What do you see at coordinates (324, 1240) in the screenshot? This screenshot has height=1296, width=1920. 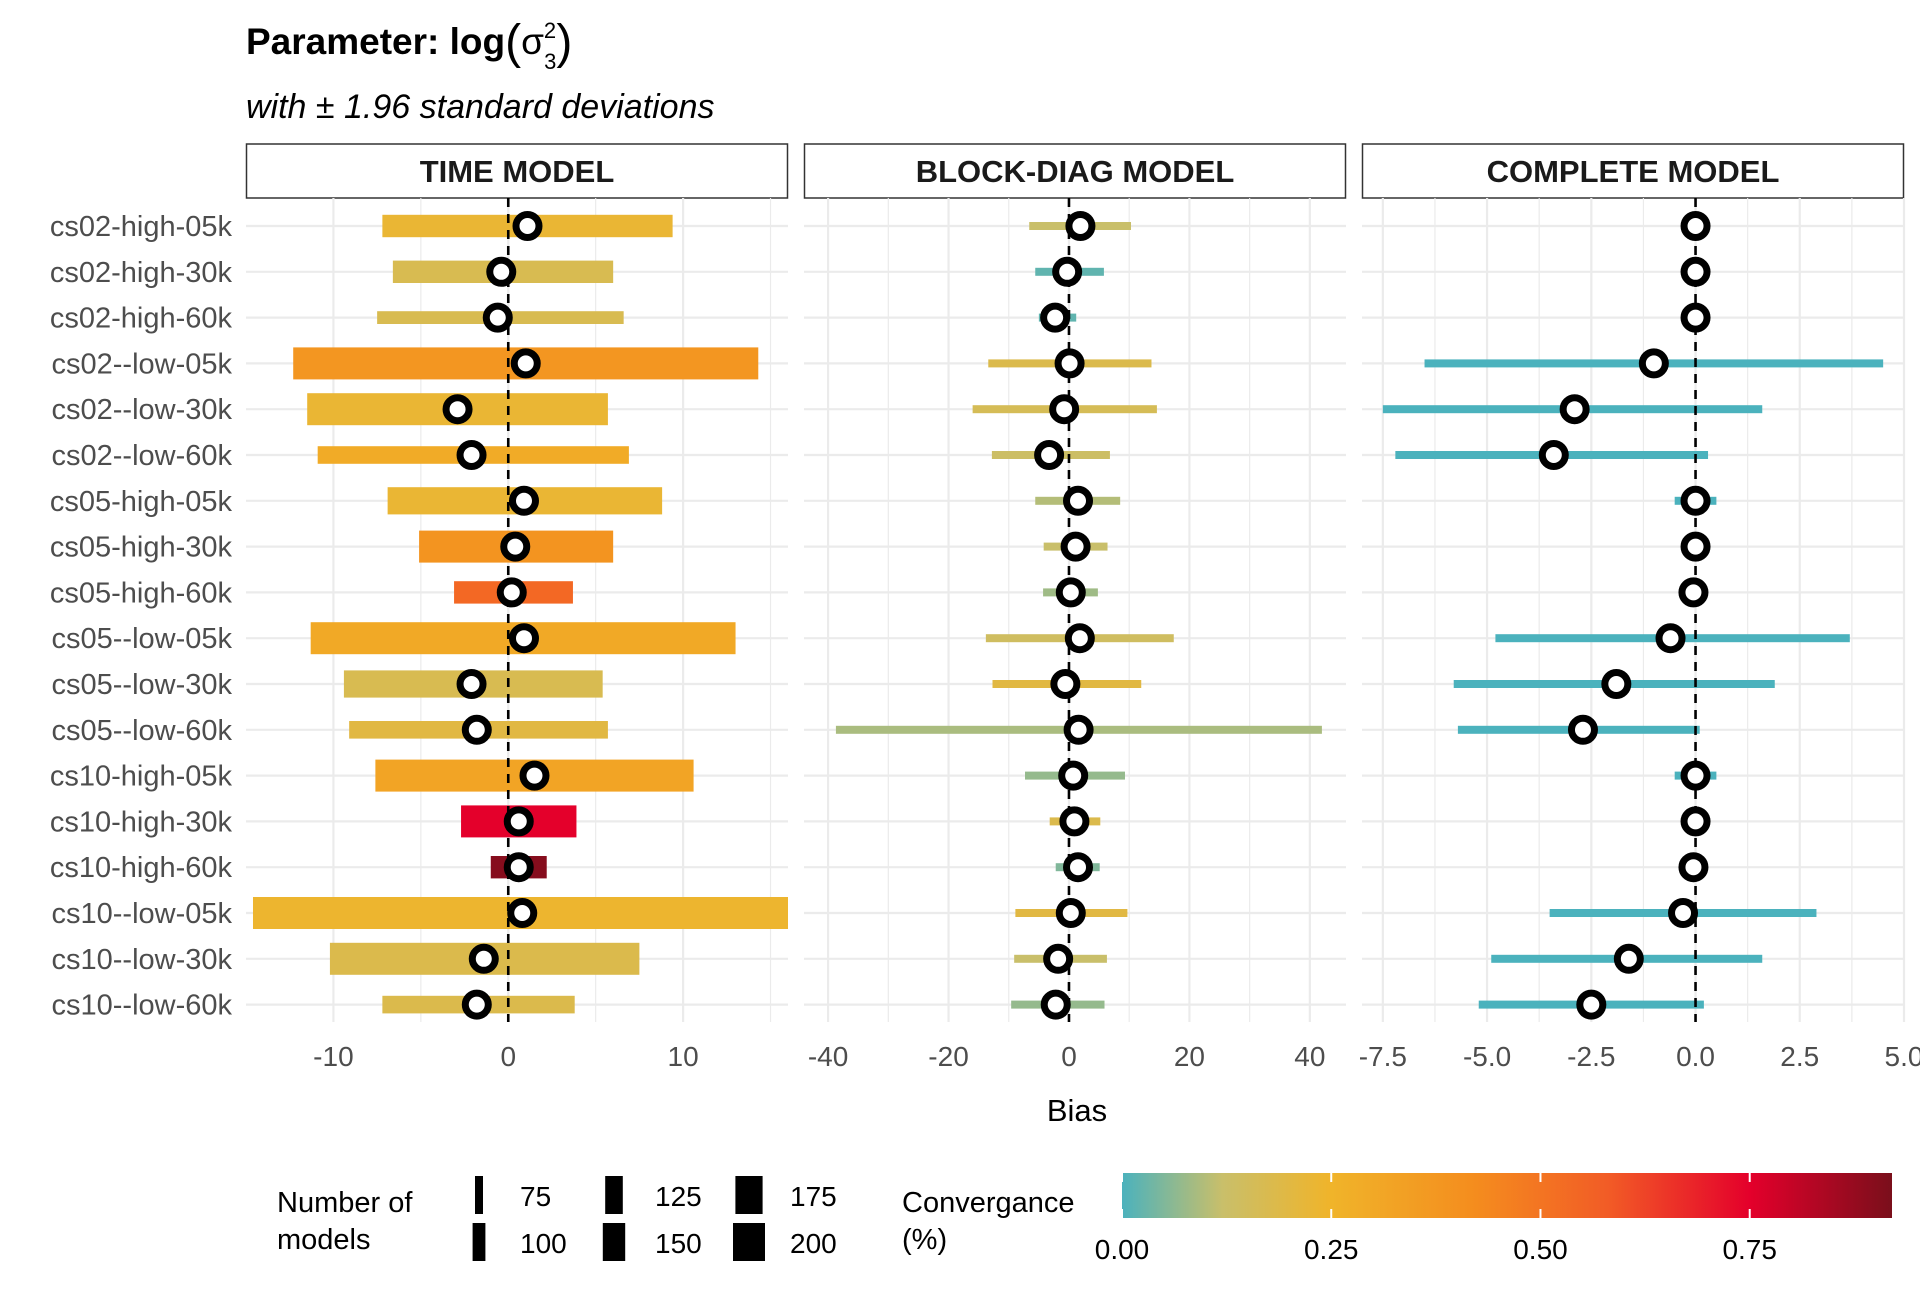 I see `size-legend-title-line2: models` at bounding box center [324, 1240].